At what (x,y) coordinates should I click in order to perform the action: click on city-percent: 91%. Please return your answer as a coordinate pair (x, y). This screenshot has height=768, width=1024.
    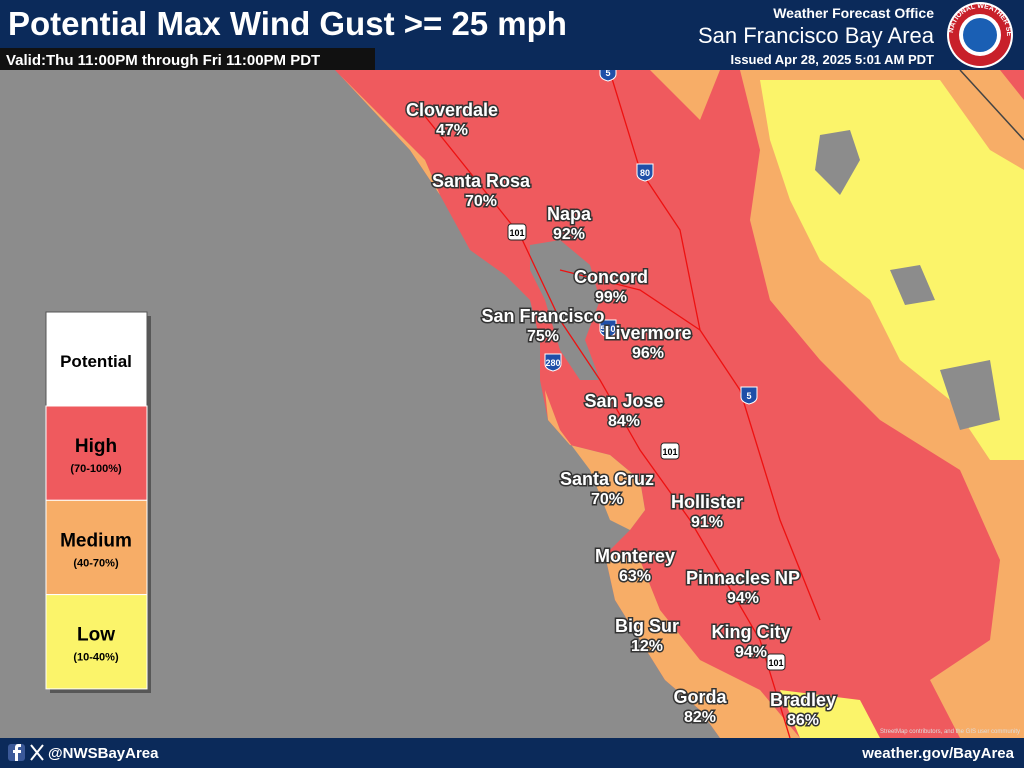
    Looking at the image, I should click on (707, 522).